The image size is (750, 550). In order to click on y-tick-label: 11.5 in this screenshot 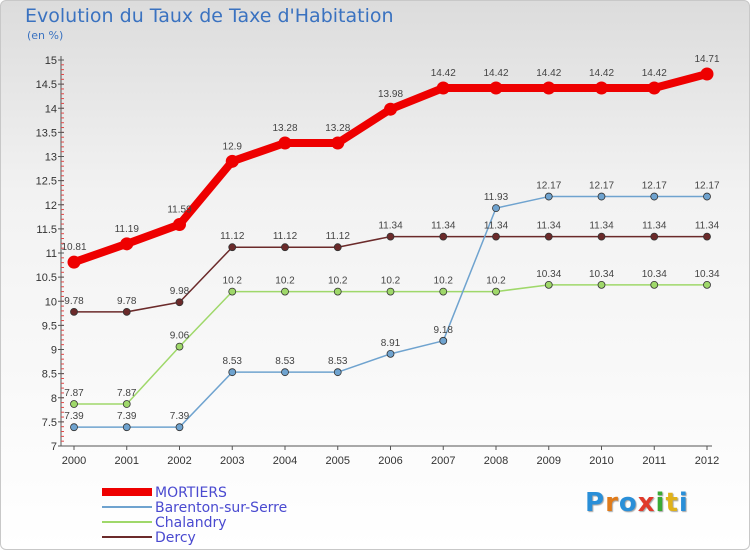, I will do `click(46, 230)`.